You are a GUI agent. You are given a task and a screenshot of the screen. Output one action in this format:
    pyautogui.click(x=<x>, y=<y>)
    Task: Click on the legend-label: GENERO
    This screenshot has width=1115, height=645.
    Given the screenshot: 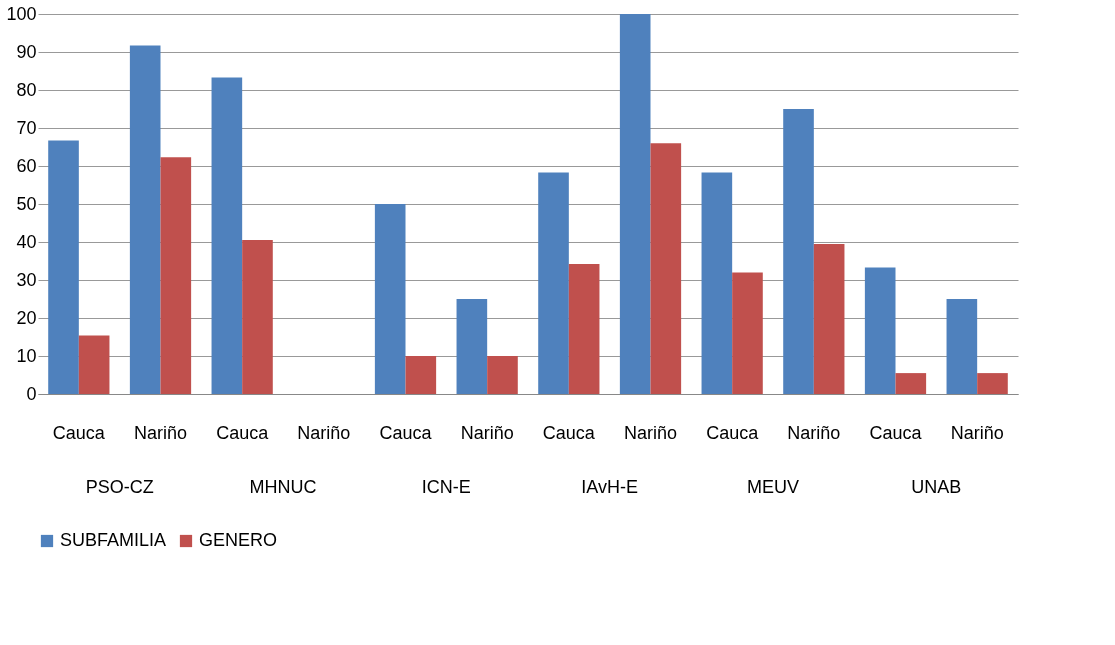 What is the action you would take?
    pyautogui.click(x=238, y=540)
    